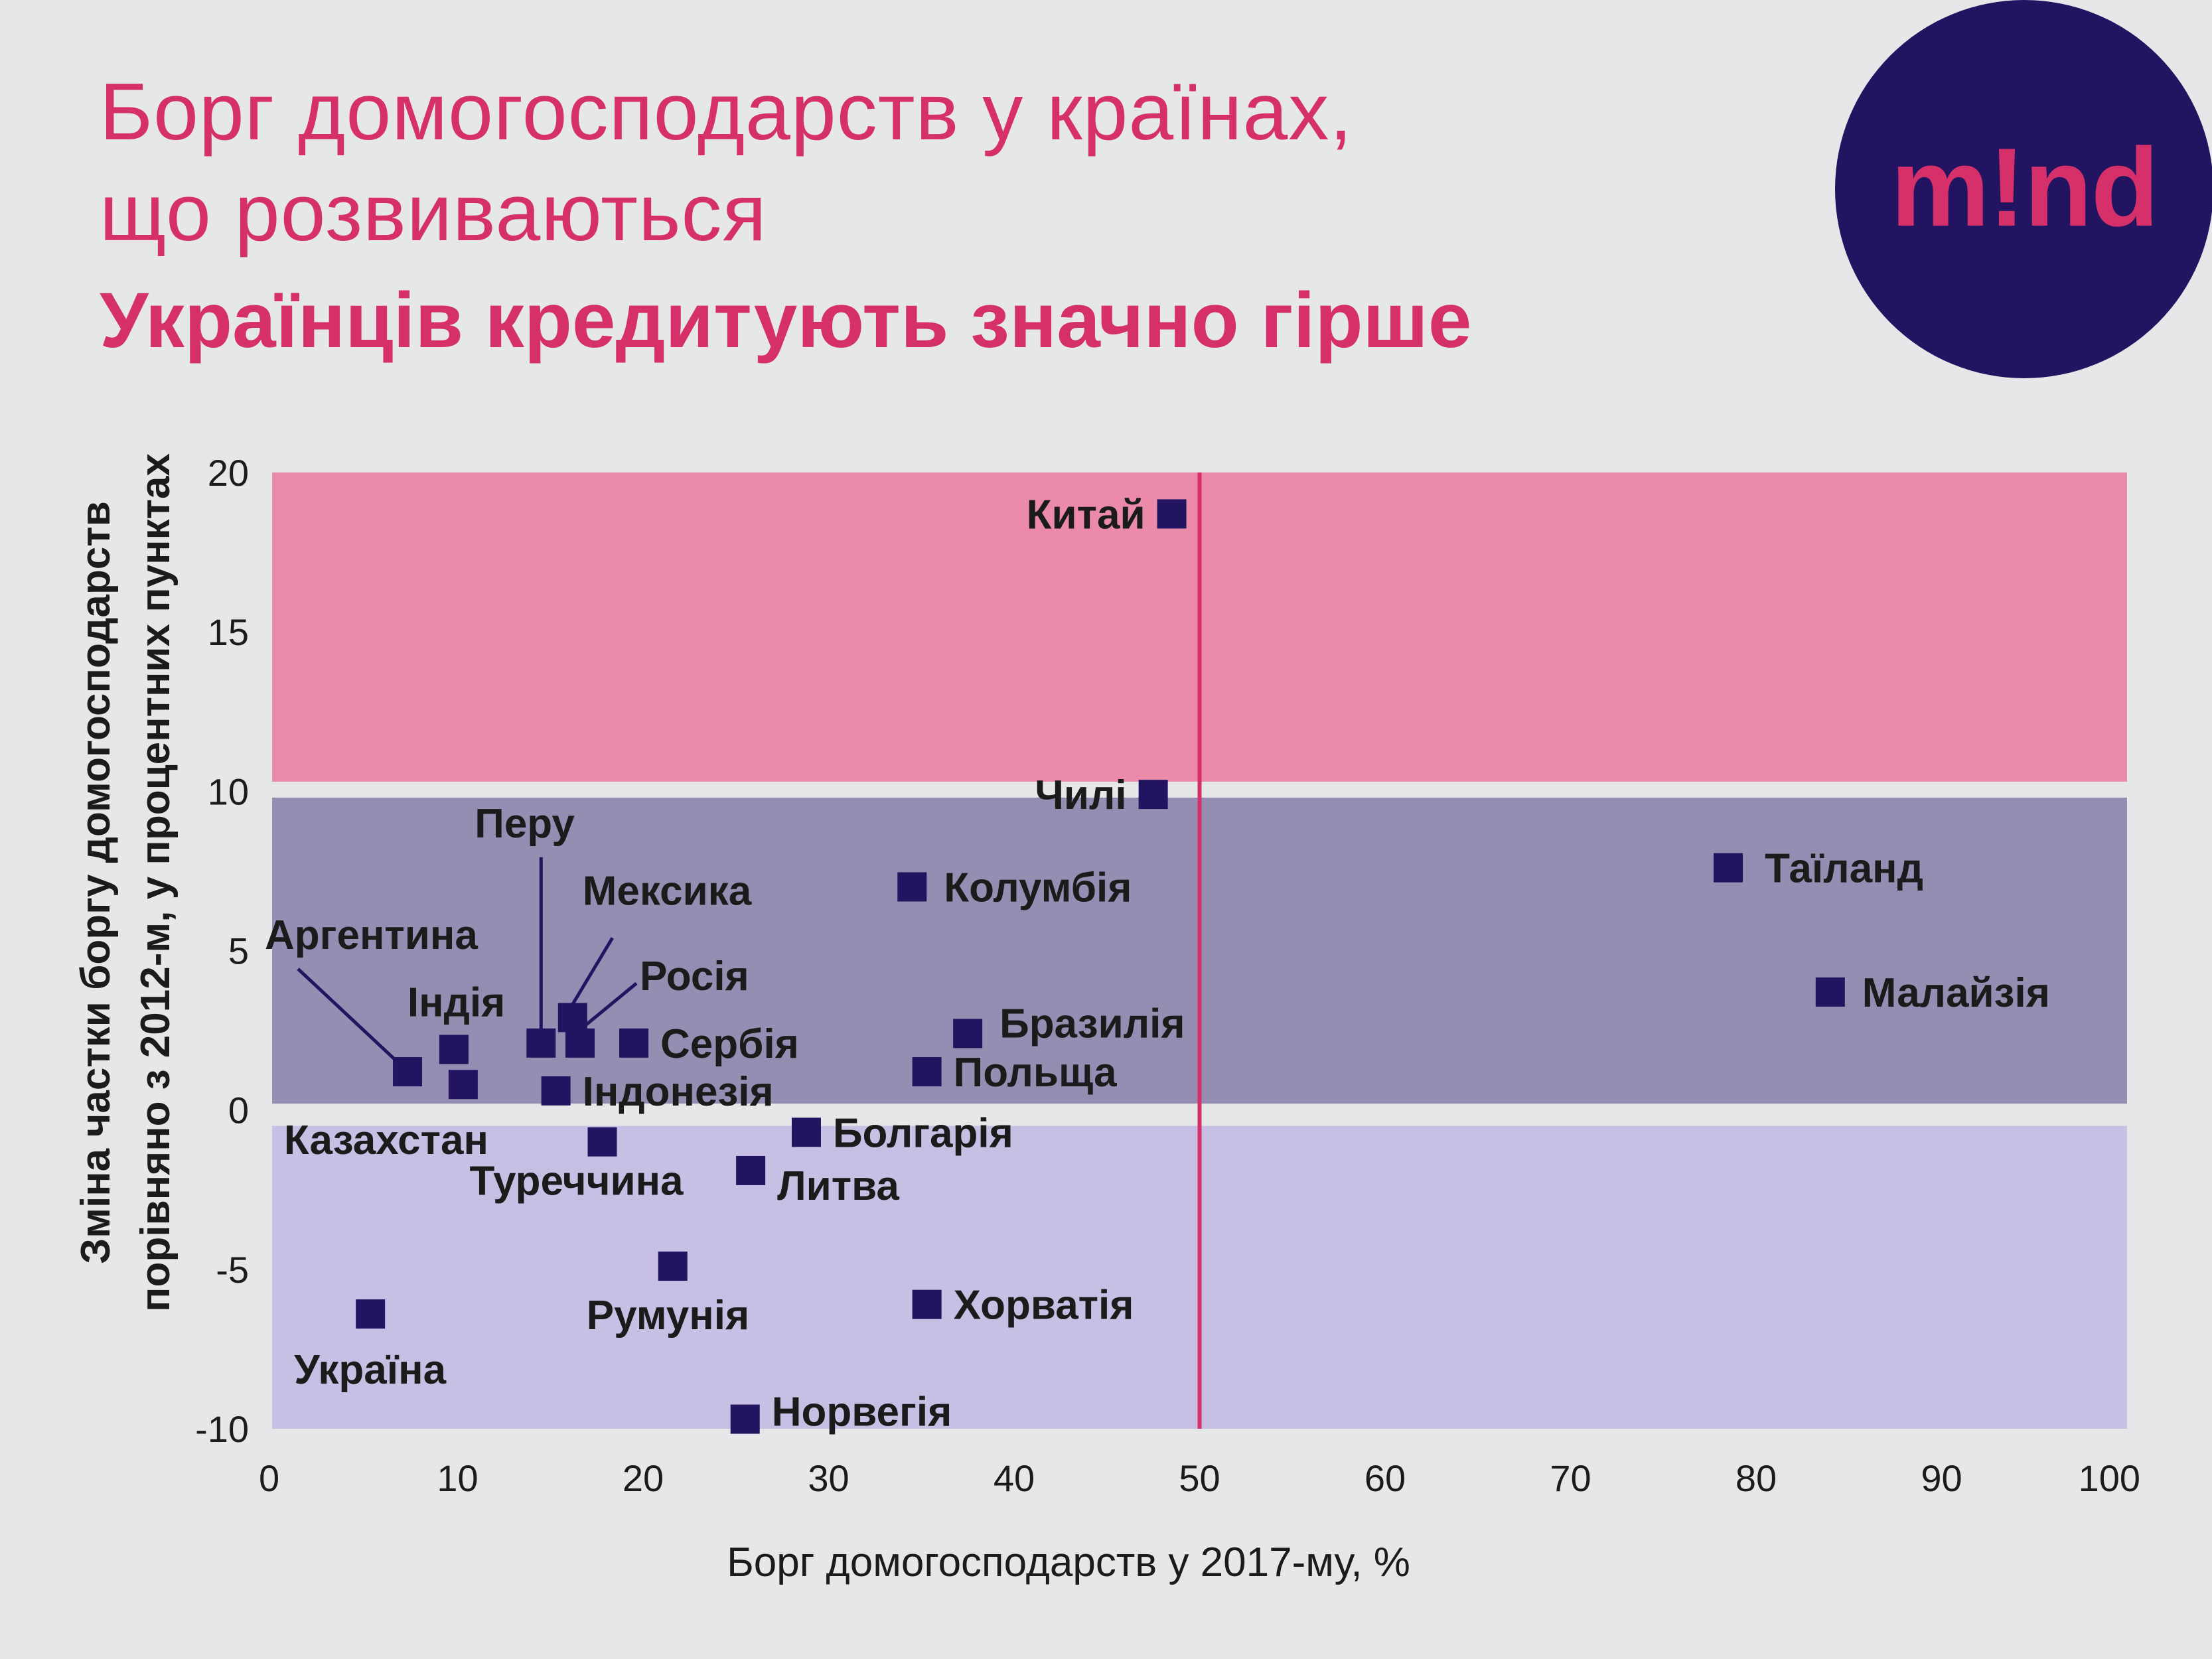 The width and height of the screenshot is (2212, 1659). What do you see at coordinates (238, 951) in the screenshot?
I see `y-tick-label: 5` at bounding box center [238, 951].